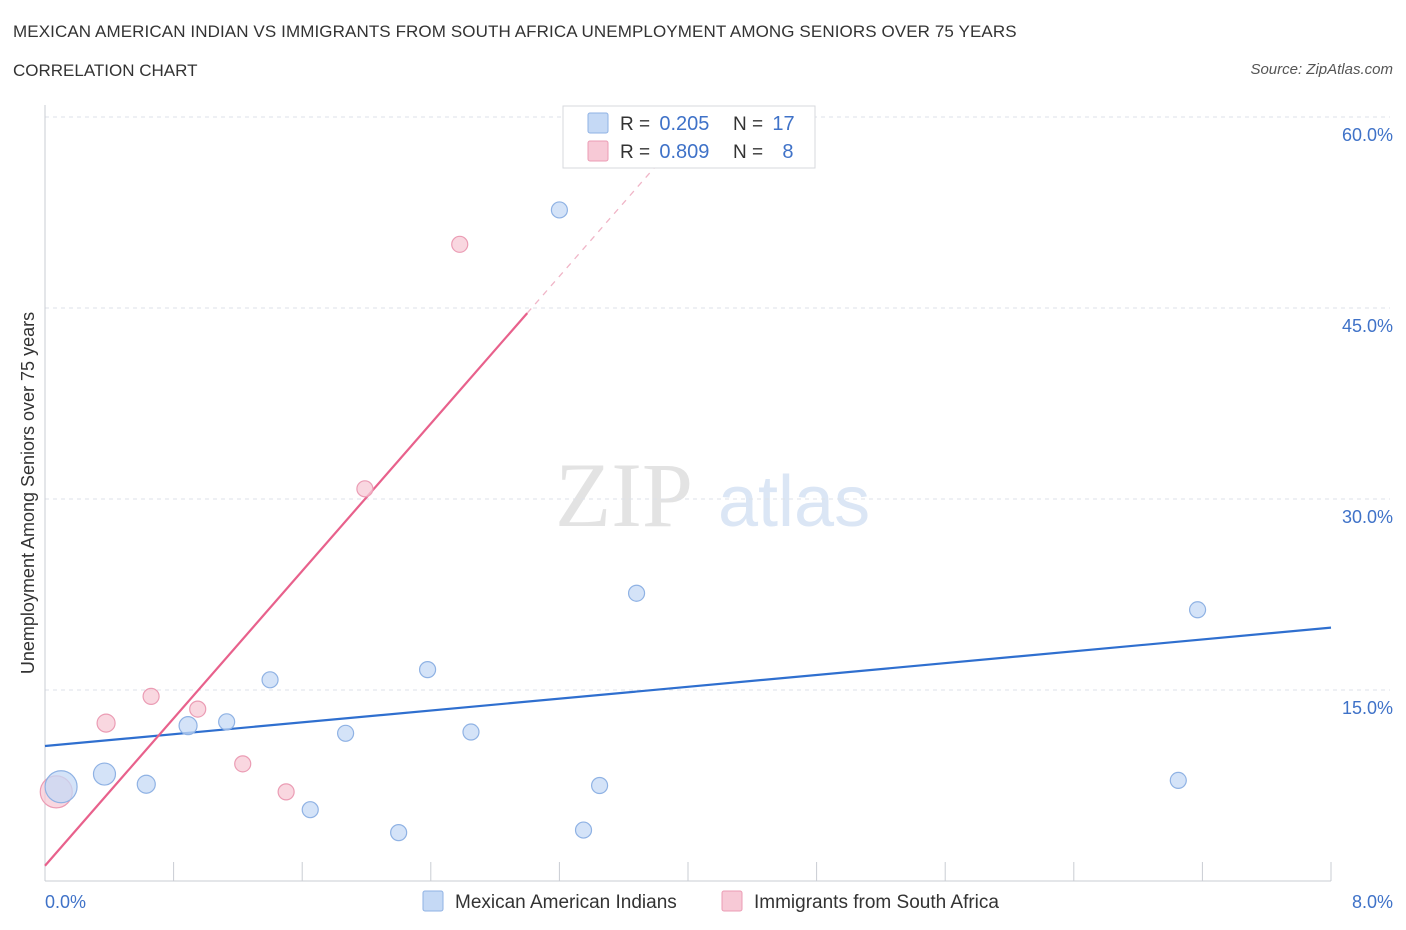 The height and width of the screenshot is (930, 1406). Describe the element at coordinates (105, 70) in the screenshot. I see `chart-subtitle: CORRELATION CHART` at that location.